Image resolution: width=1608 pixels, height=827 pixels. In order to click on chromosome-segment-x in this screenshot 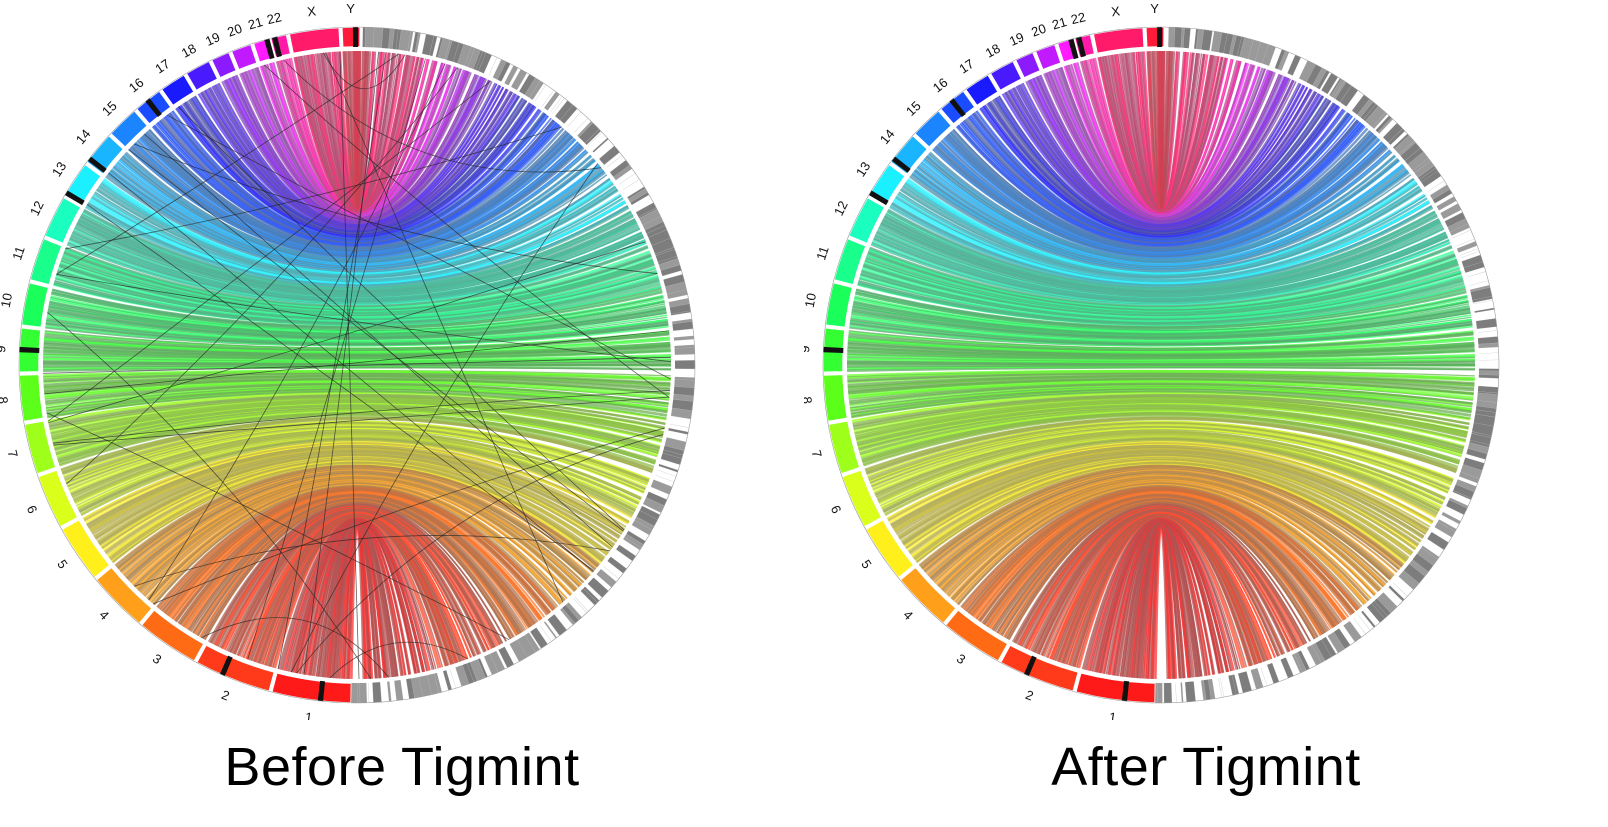, I will do `click(314, 40)`.